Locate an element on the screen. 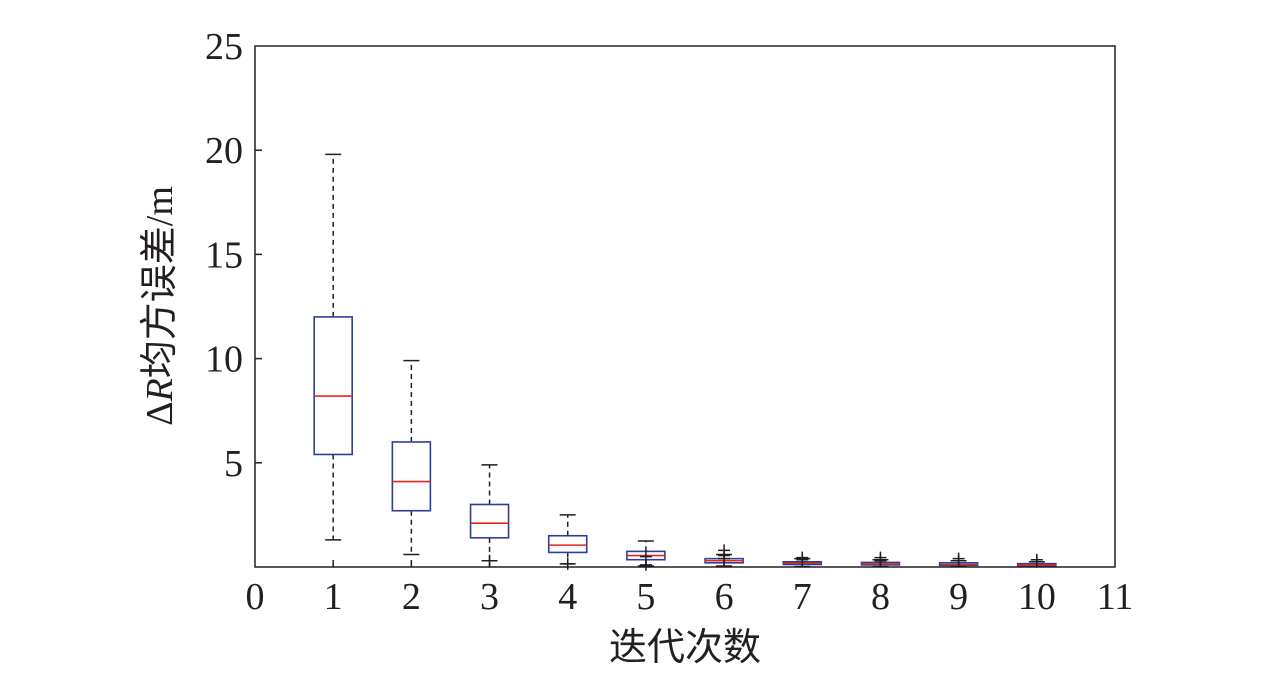 Image resolution: width=1276 pixels, height=674 pixels. x-tick-label: 11 is located at coordinates (1115, 597).